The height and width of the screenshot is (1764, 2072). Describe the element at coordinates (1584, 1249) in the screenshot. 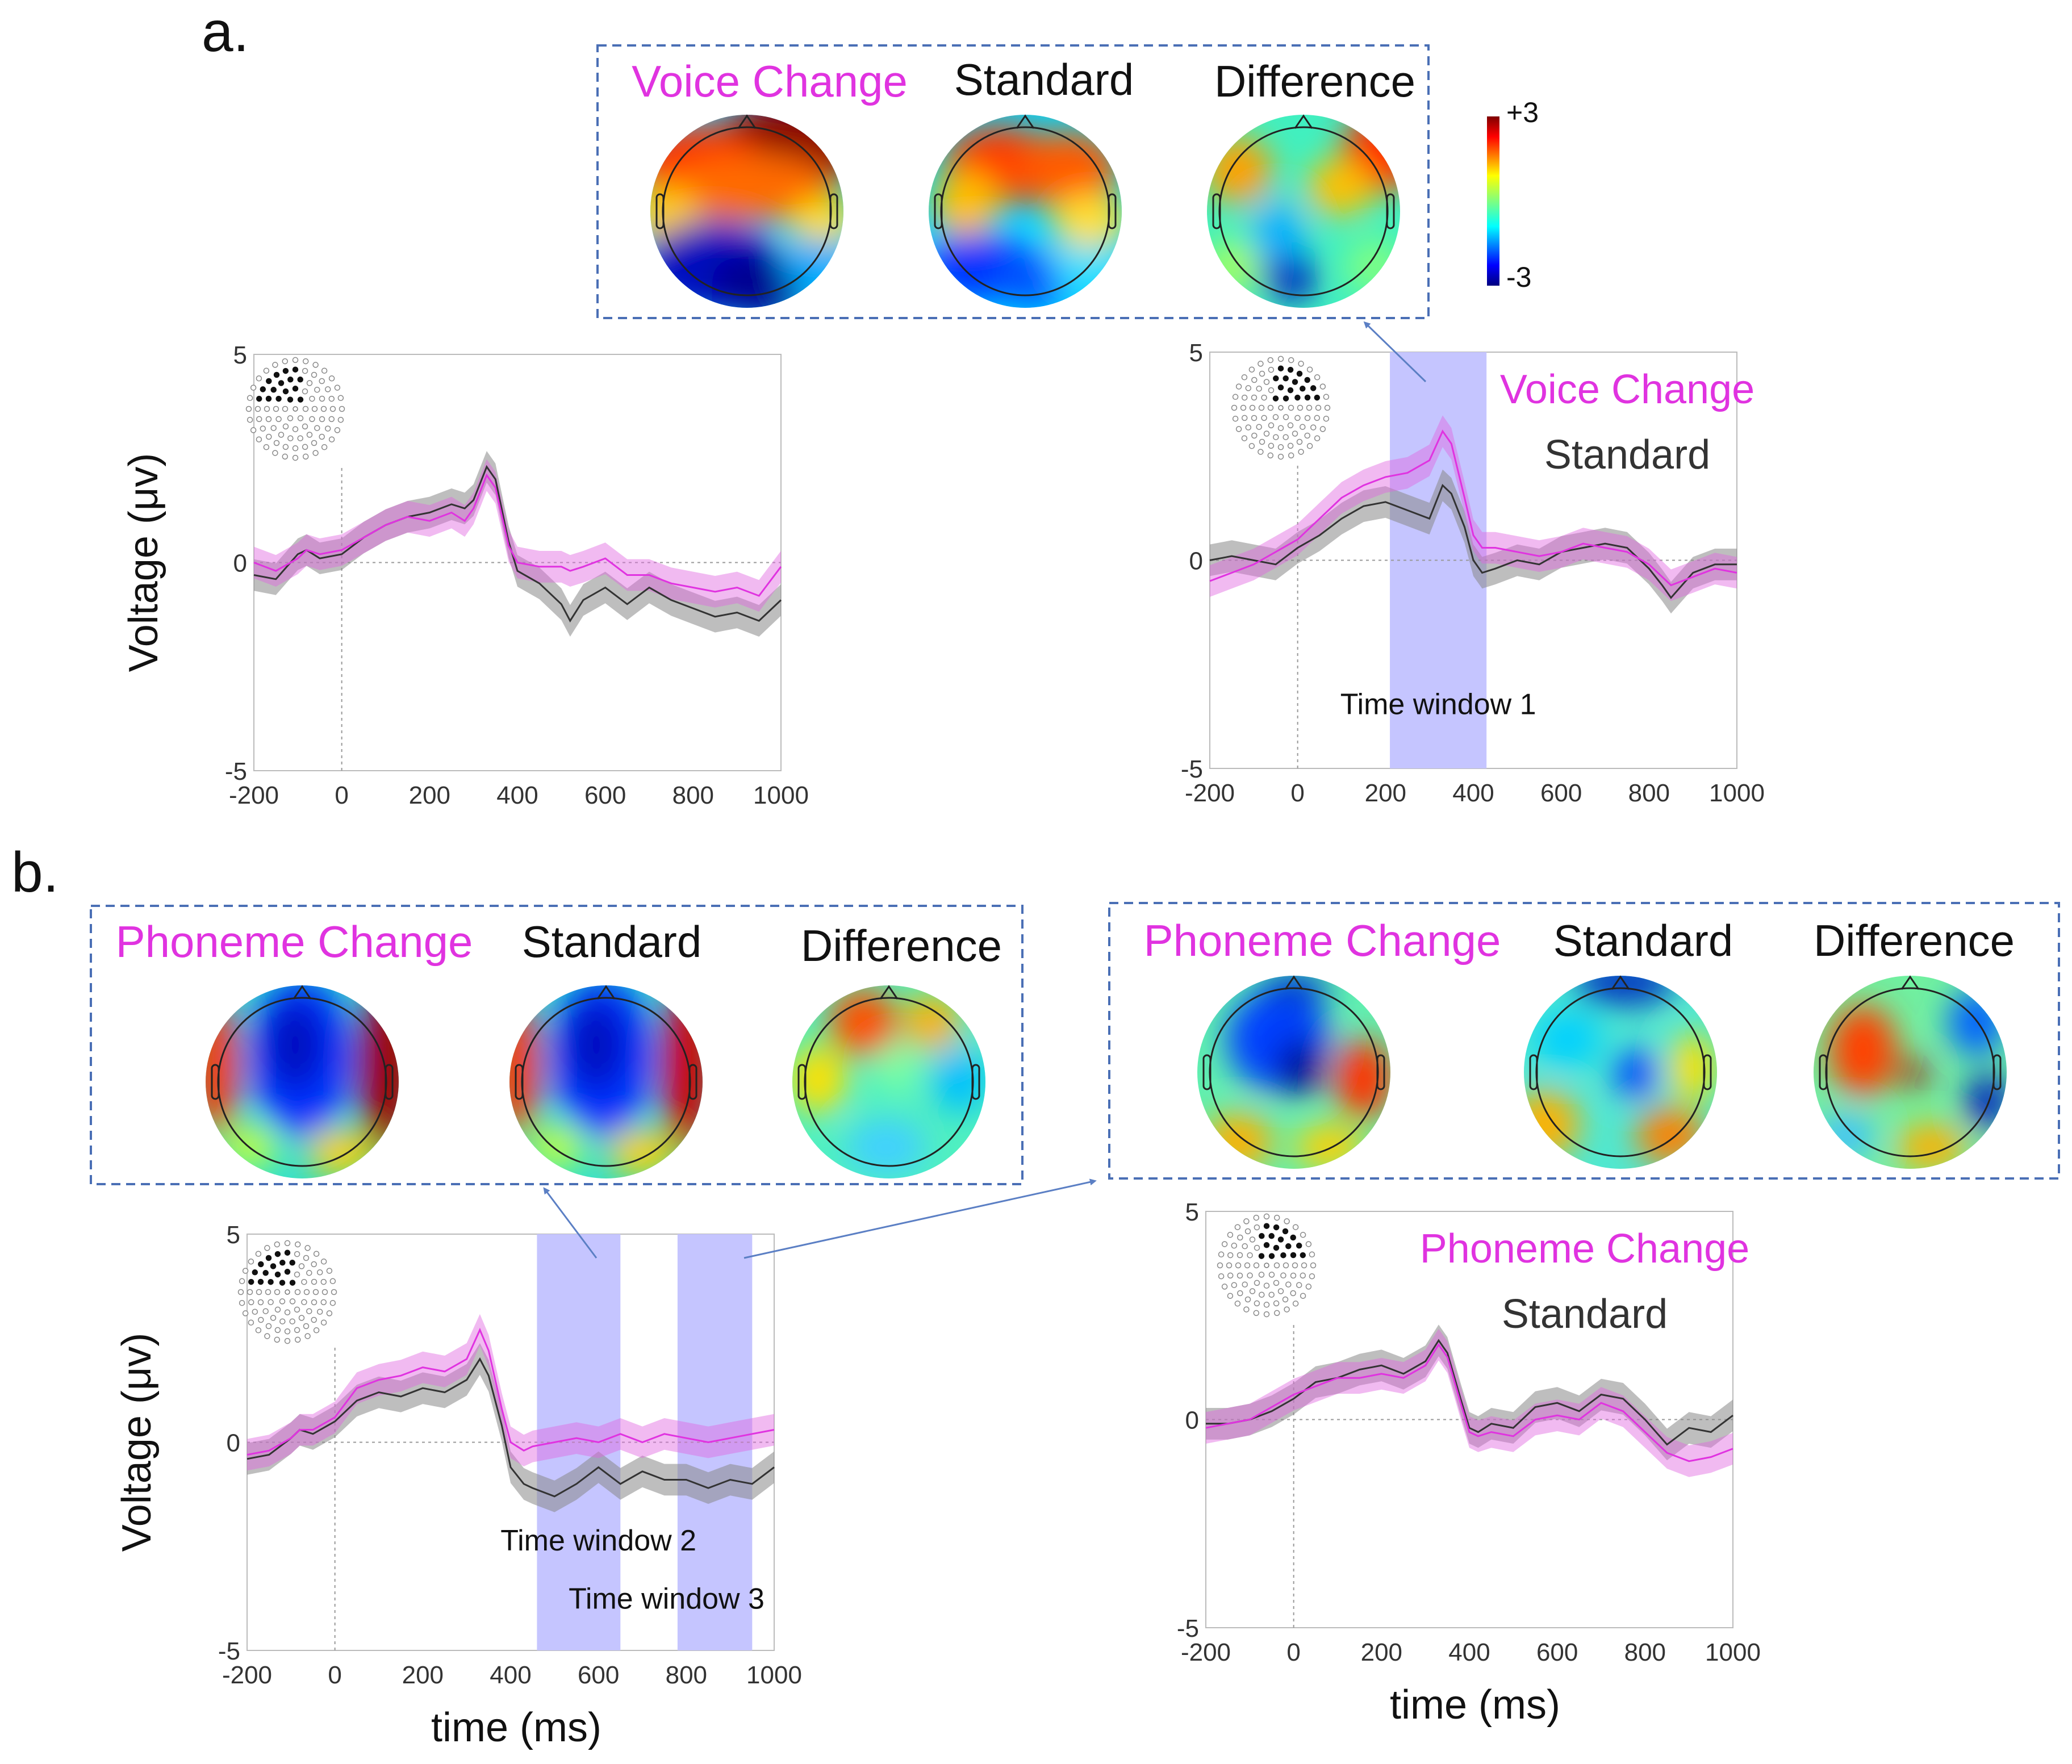

I see `legend-entry: Phoneme Change` at that location.